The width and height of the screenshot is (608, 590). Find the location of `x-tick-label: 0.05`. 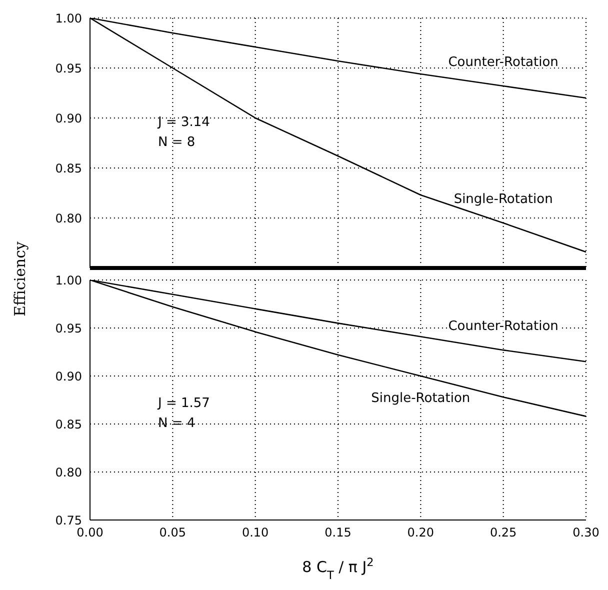

x-tick-label: 0.05 is located at coordinates (172, 533).